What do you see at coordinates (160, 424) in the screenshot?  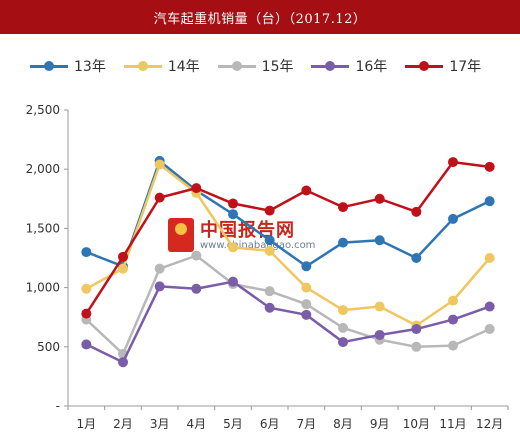 I see `x-tick-label: 3月` at bounding box center [160, 424].